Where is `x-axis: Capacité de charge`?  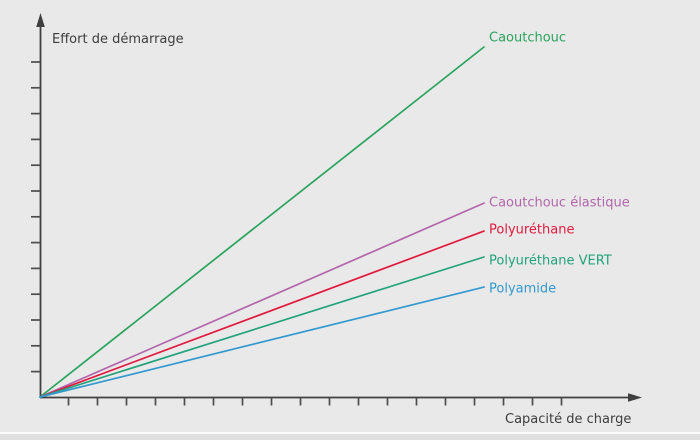
x-axis: Capacité de charge is located at coordinates (341, 410).